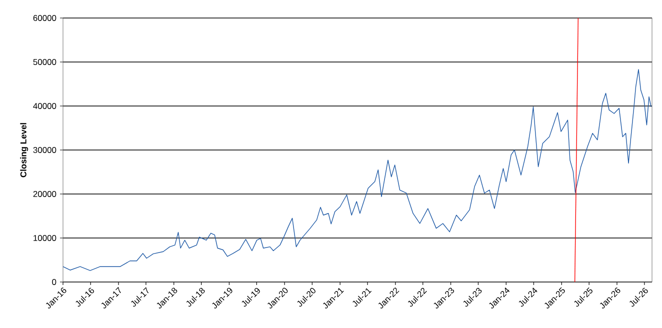  I want to click on y-tick-label: 60000, so click(44, 18).